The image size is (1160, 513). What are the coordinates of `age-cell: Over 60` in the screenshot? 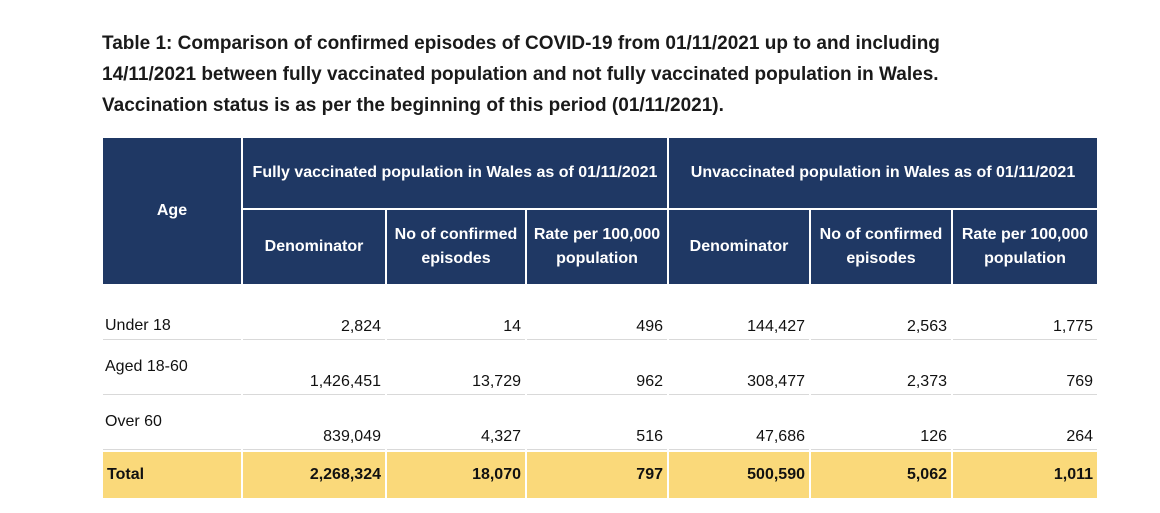 It's located at (172, 423).